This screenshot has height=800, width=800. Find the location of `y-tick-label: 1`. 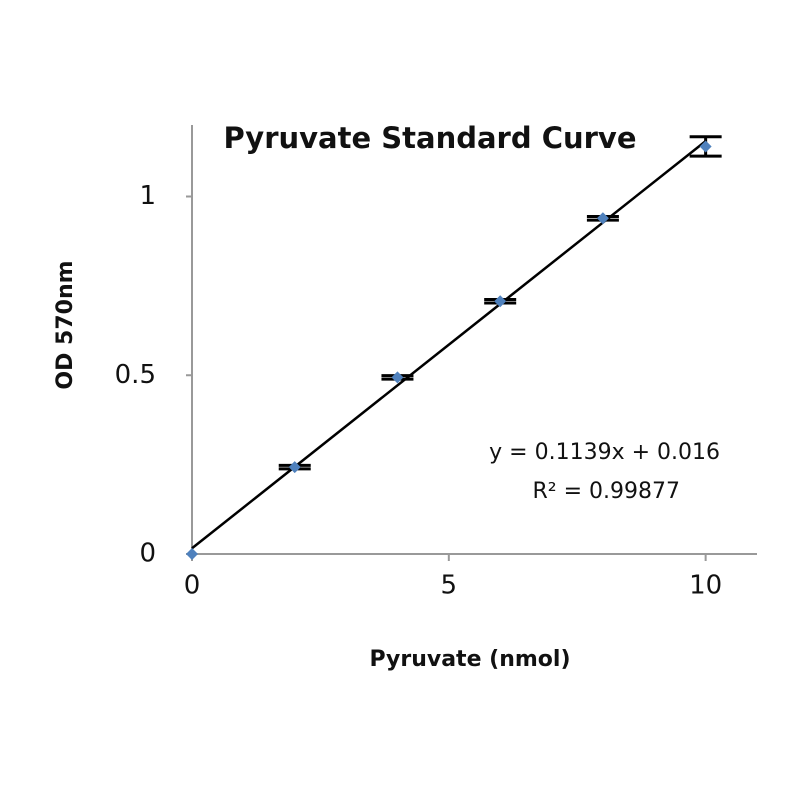

y-tick-label: 1 is located at coordinates (147, 196).